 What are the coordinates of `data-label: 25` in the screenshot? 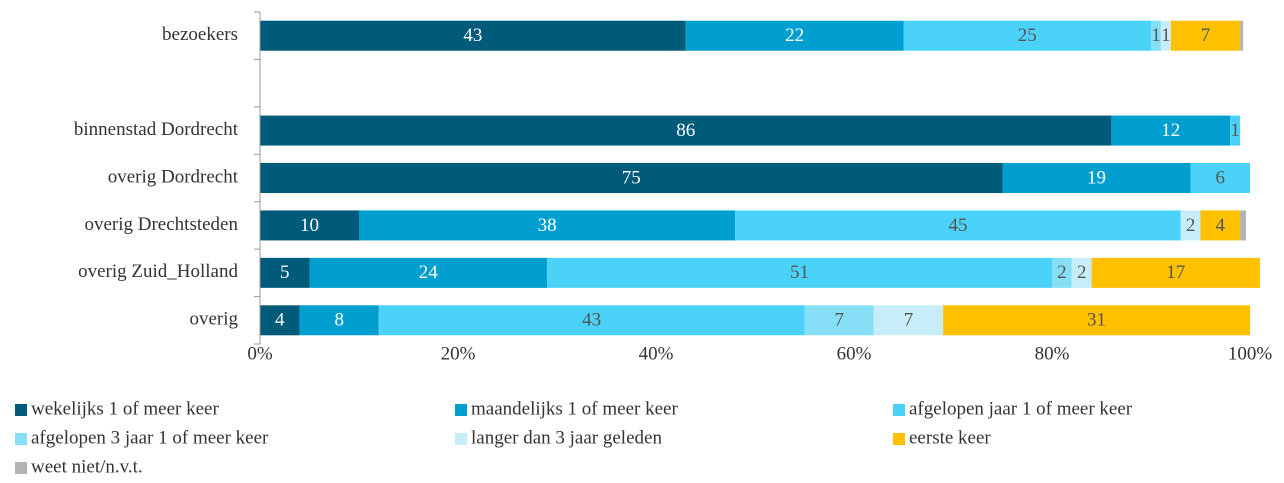 It's located at (1027, 35).